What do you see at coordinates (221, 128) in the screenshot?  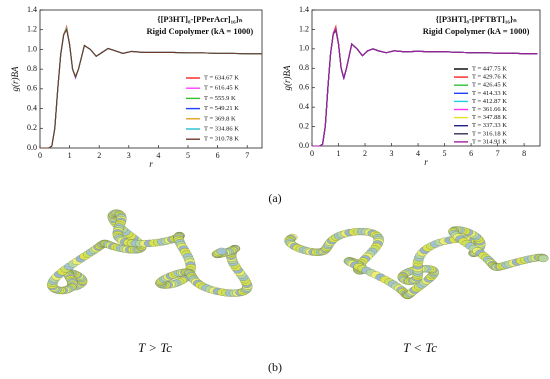 I see `legend-label: T = 334.86 K` at bounding box center [221, 128].